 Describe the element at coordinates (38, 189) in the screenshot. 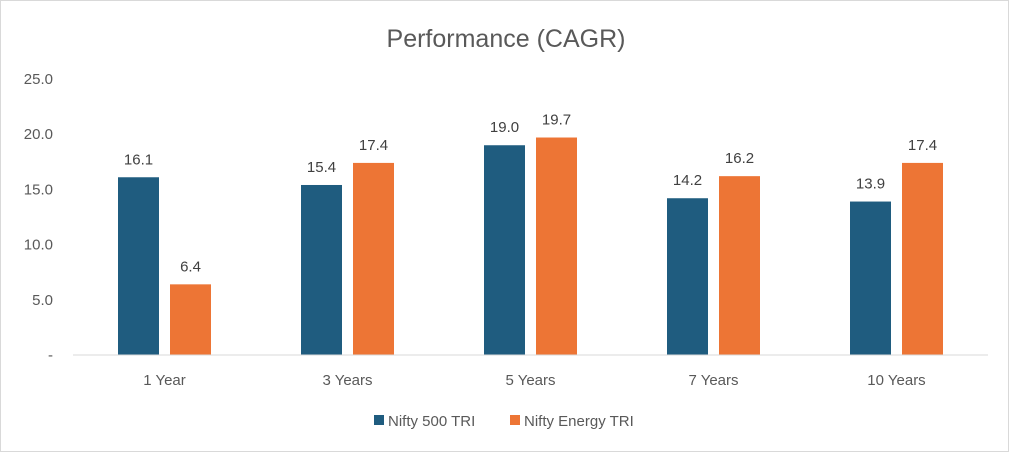

I see `y-tick-label: 15.0` at that location.